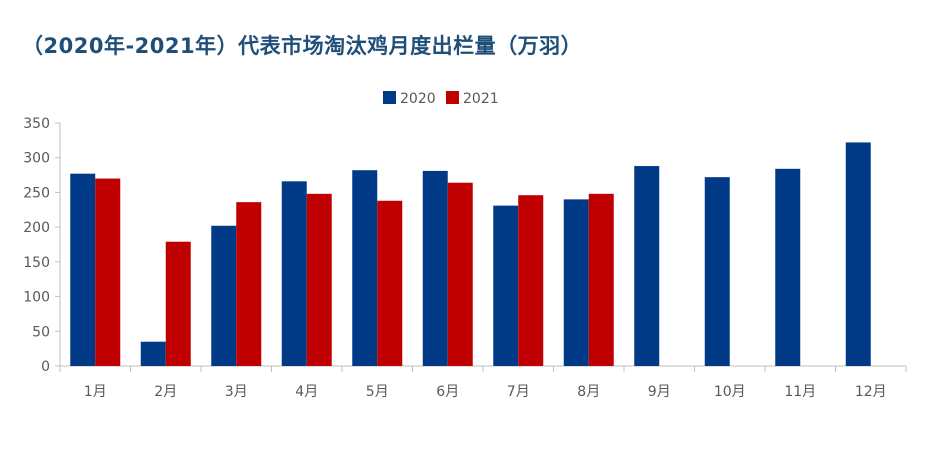 This screenshot has height=473, width=946. I want to click on y-tick-label: 150, so click(36, 263).